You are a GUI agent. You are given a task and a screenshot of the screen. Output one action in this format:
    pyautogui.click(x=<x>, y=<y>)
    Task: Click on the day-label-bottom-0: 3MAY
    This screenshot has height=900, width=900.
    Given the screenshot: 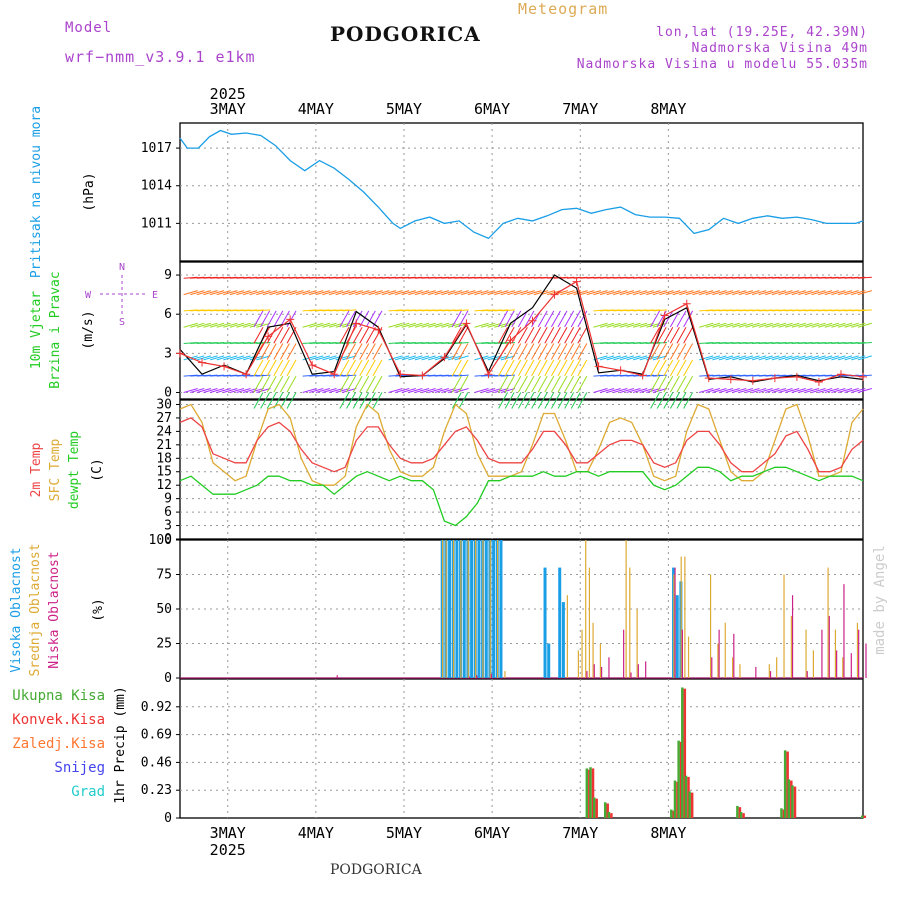 What is the action you would take?
    pyautogui.click(x=228, y=833)
    